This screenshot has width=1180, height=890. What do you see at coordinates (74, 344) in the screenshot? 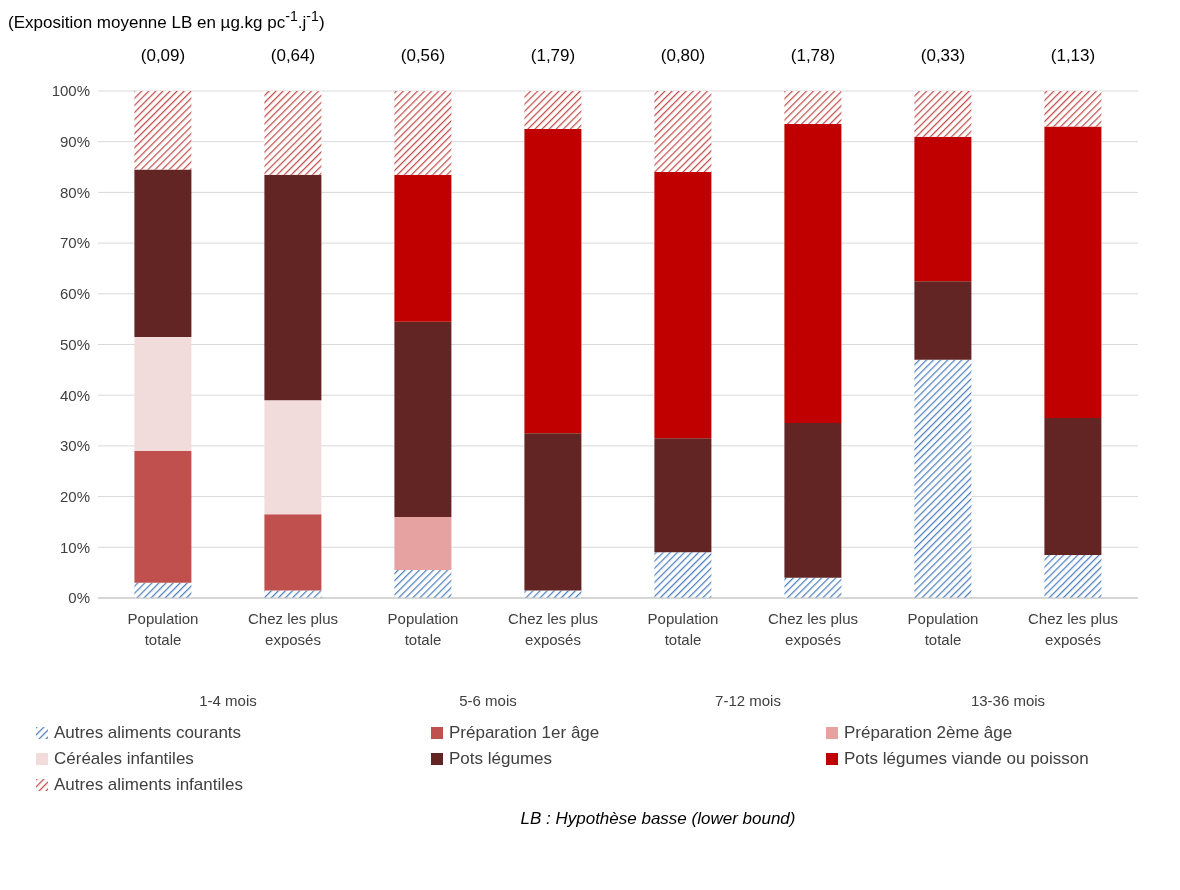
I see `y-tick-label: 50%` at bounding box center [74, 344].